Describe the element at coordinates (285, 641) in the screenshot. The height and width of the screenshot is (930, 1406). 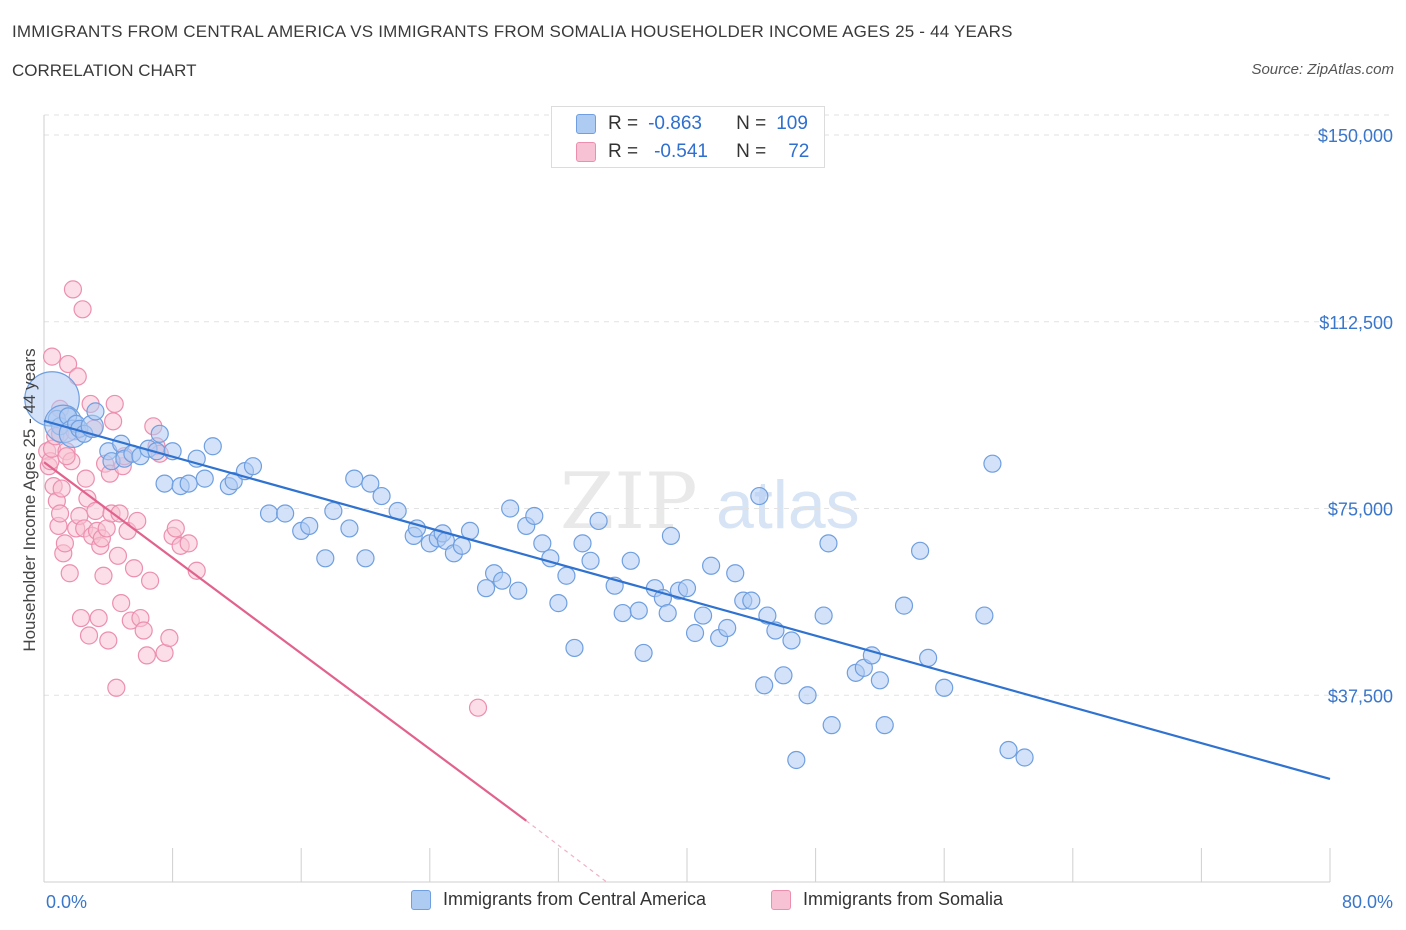
I see `trend-line-somalia` at that location.